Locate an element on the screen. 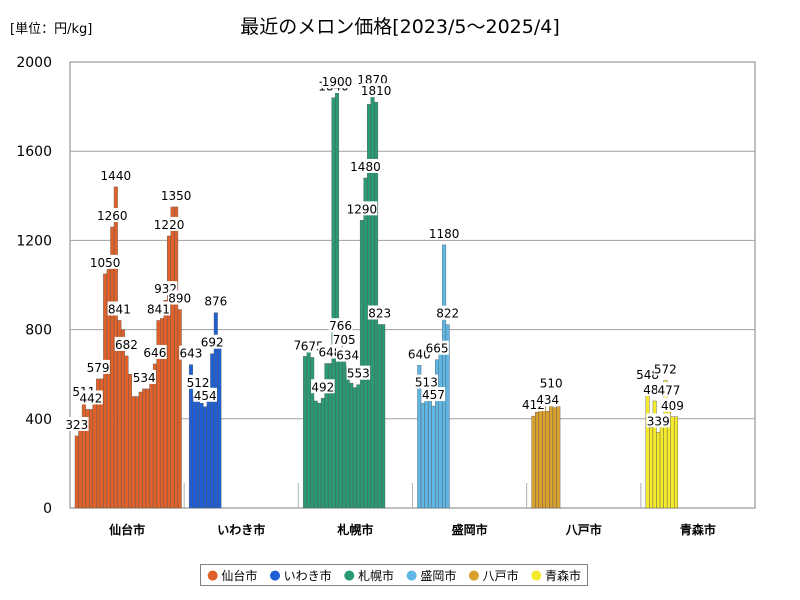  y-tick-label: 1600 is located at coordinates (34, 152).